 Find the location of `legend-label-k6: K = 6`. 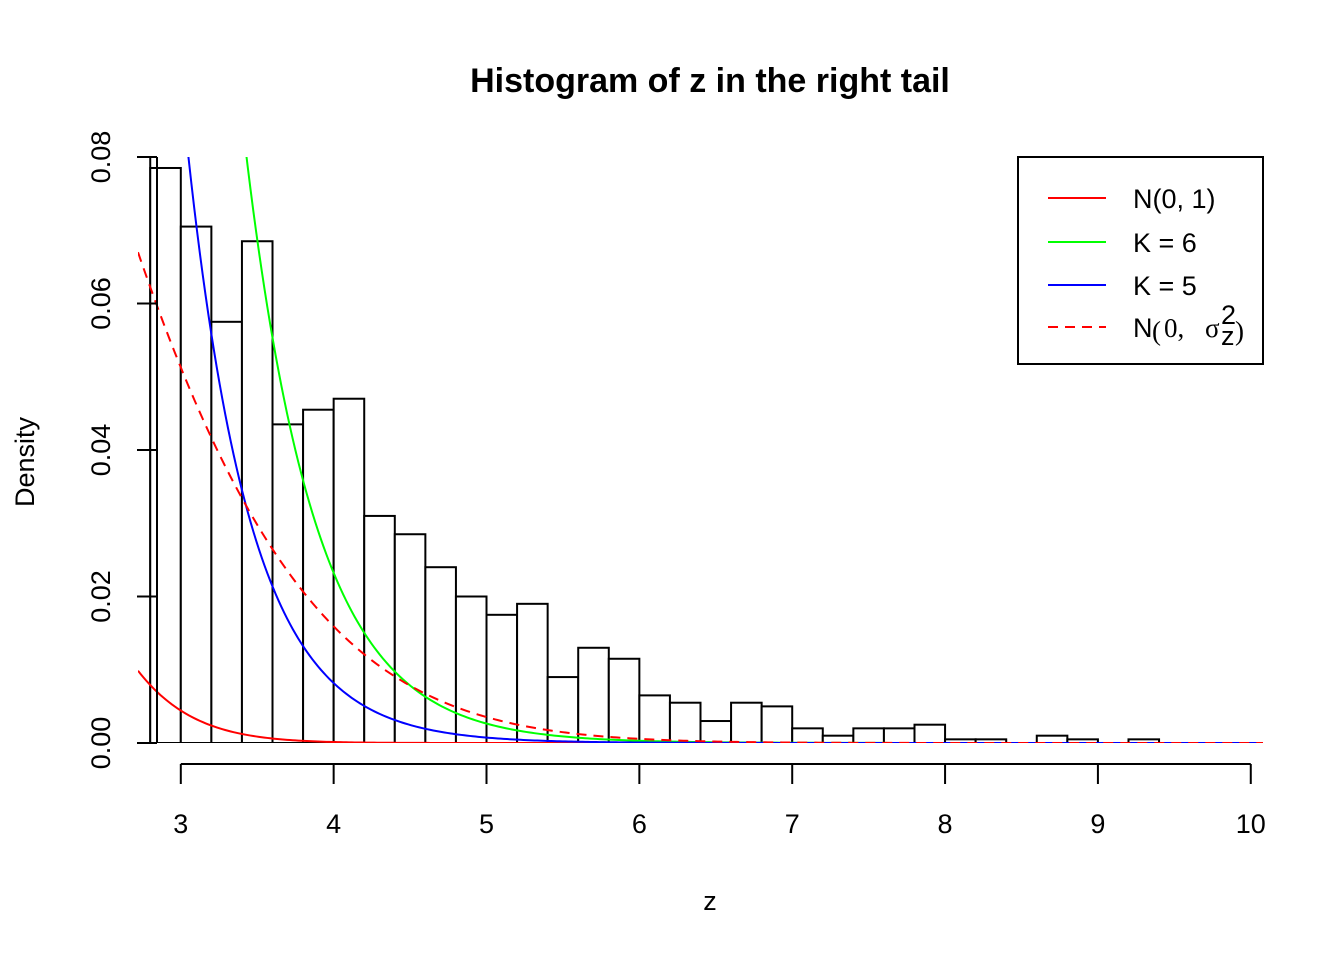

legend-label-k6: K = 6 is located at coordinates (1165, 243).